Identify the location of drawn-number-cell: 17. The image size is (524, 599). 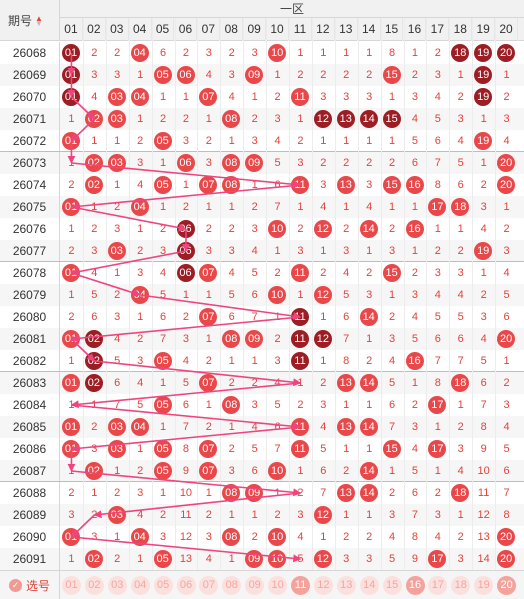
(437, 207).